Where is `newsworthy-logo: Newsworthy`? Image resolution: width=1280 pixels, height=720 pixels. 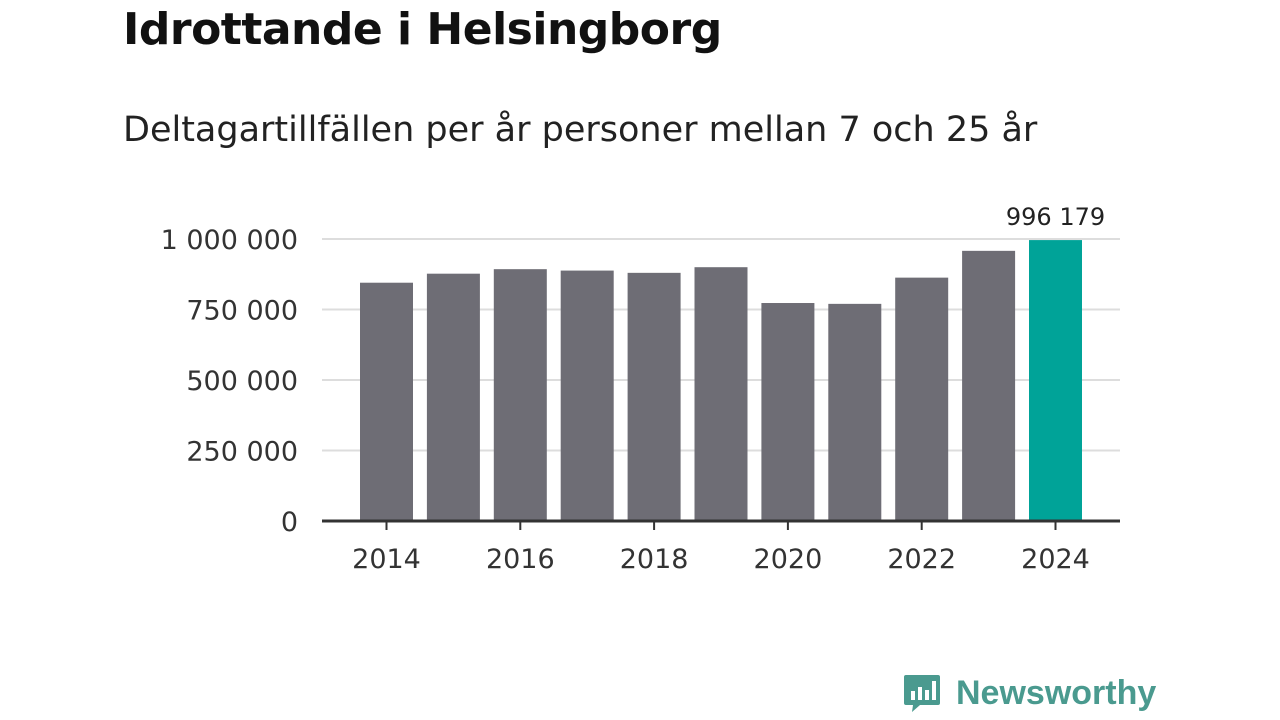 newsworthy-logo: Newsworthy is located at coordinates (1029, 693).